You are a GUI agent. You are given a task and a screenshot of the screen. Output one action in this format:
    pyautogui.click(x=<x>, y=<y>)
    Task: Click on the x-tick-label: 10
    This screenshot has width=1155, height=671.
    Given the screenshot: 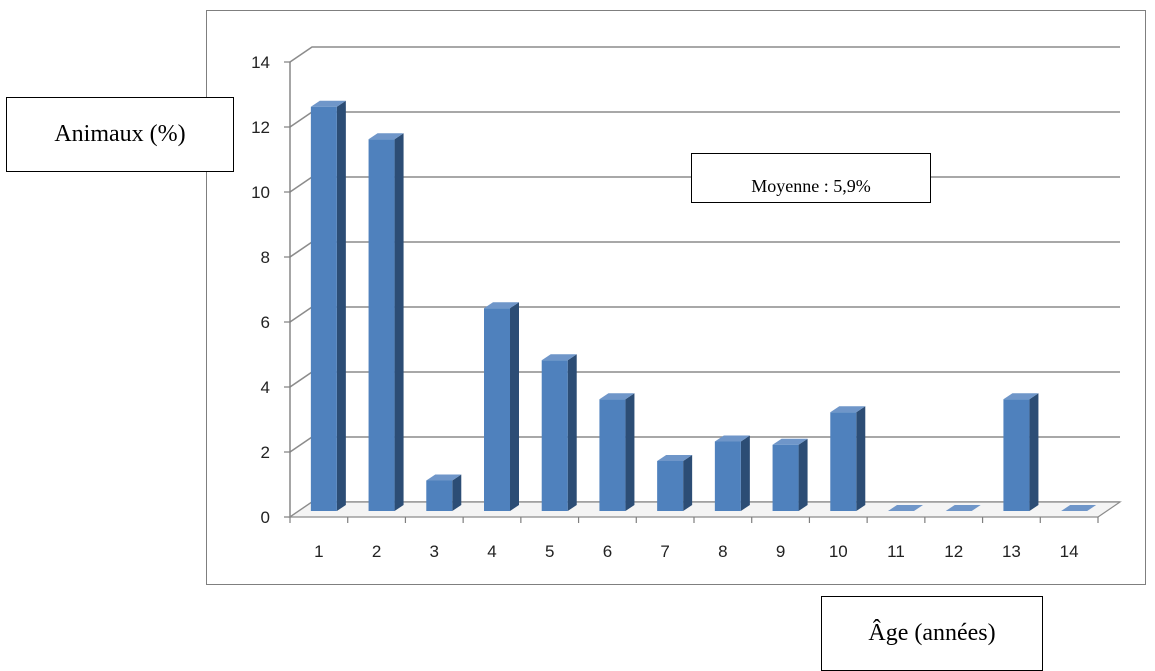 What is the action you would take?
    pyautogui.click(x=838, y=551)
    